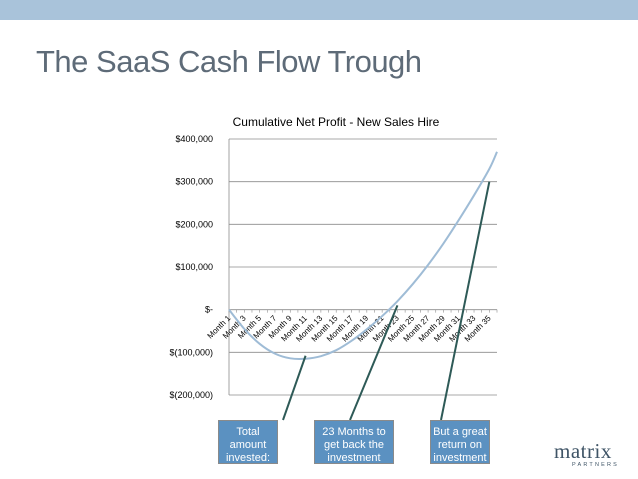 The image size is (638, 479). What do you see at coordinates (583, 451) in the screenshot?
I see `logo-wordmark: matrix` at bounding box center [583, 451].